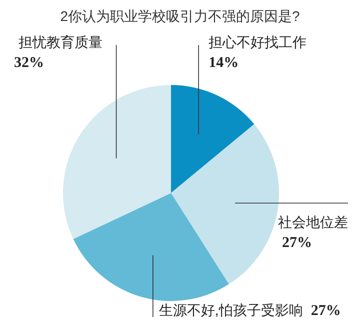 The image size is (360, 329). Describe the element at coordinates (29, 63) in the screenshot. I see `data-label: 32%` at that location.